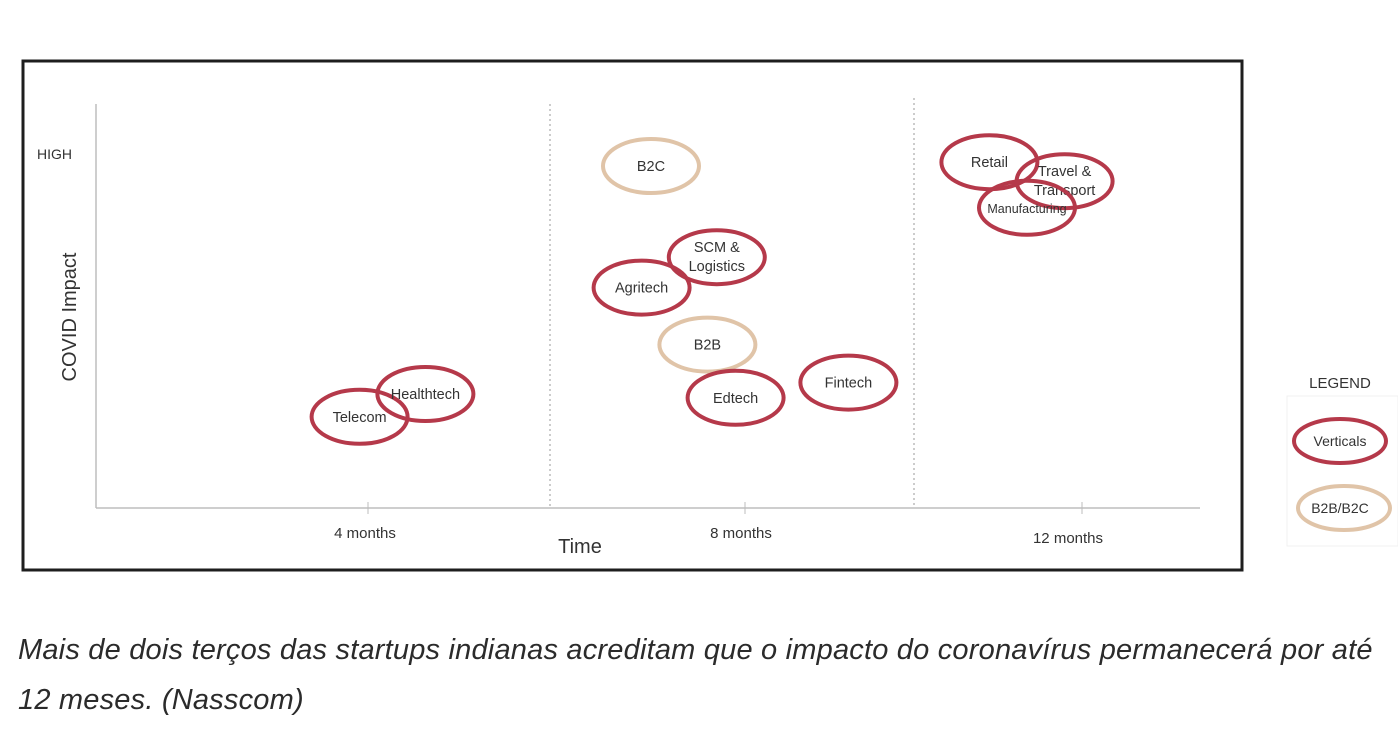  I want to click on bubble-b2b: B2B, so click(707, 344).